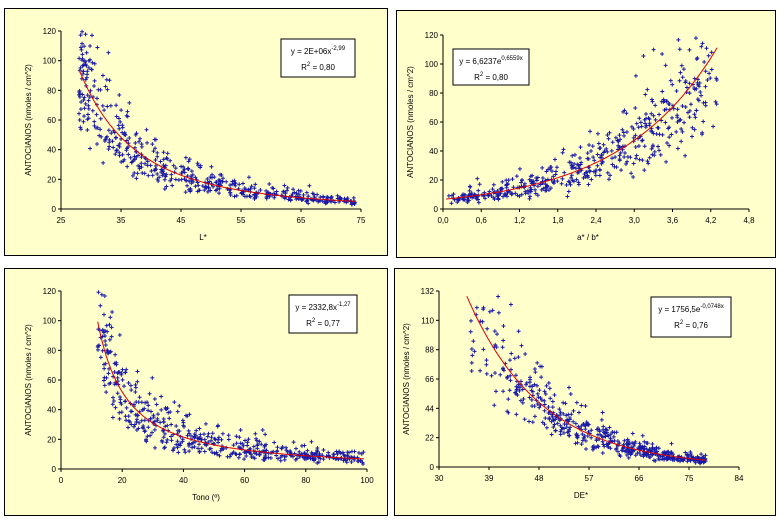 The width and height of the screenshot is (784, 520). I want to click on y-tick-label: 0, so click(54, 469).